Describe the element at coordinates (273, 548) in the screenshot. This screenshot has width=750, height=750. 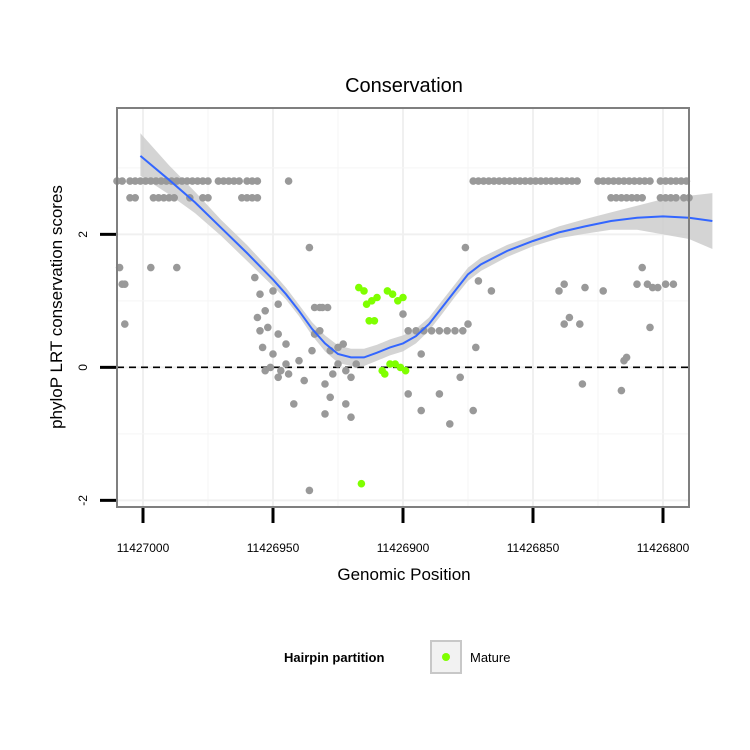
I see `x-tick-label-1: 11426950` at that location.